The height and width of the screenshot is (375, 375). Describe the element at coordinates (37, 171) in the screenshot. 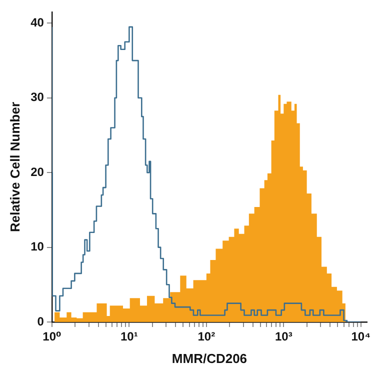

I see `y-tick-label: 20` at that location.